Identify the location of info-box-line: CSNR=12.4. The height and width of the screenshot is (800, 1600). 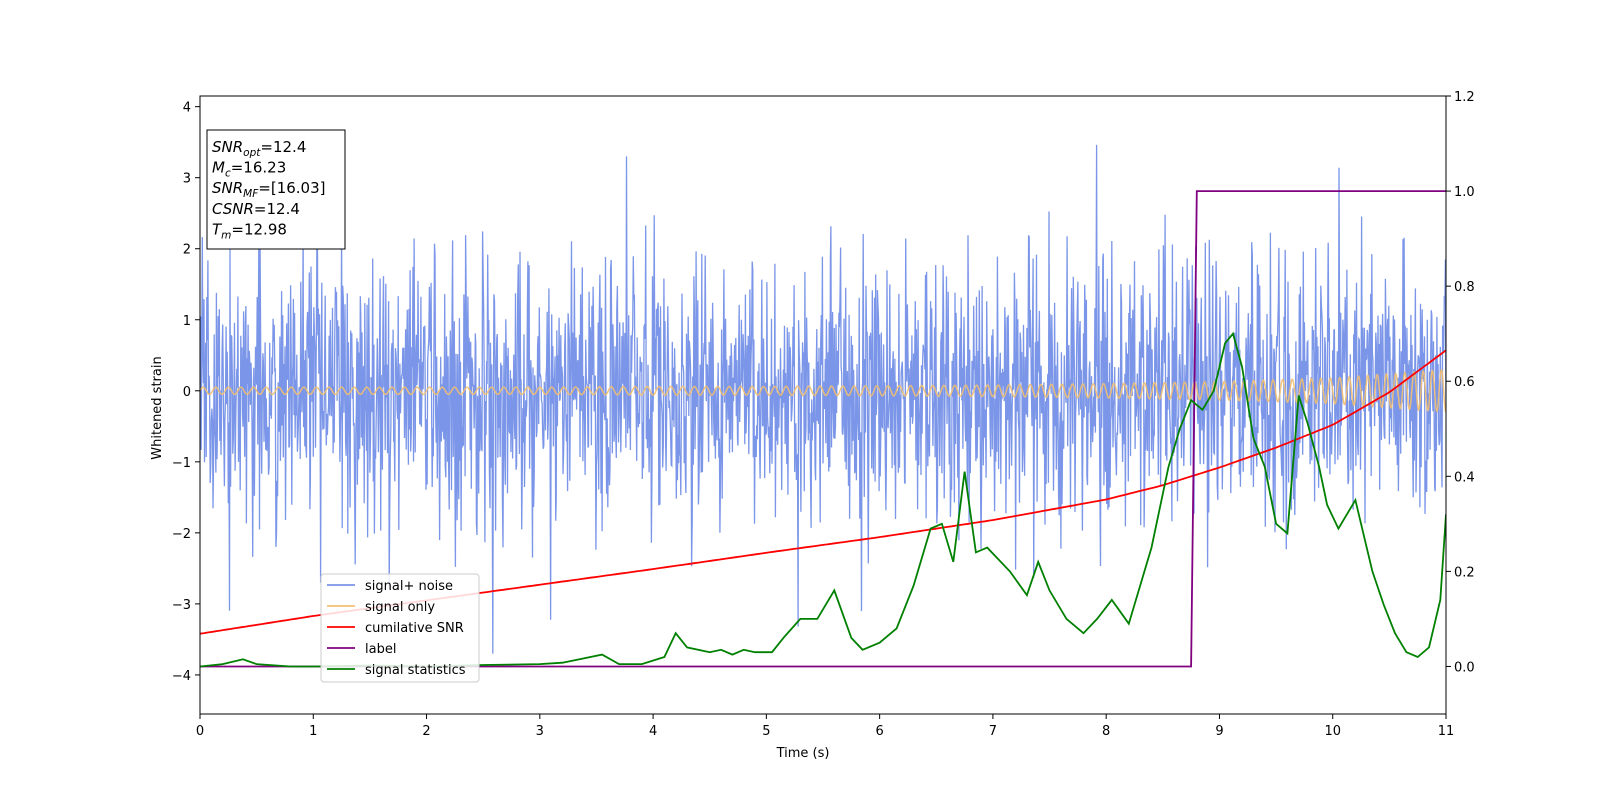
(256, 209).